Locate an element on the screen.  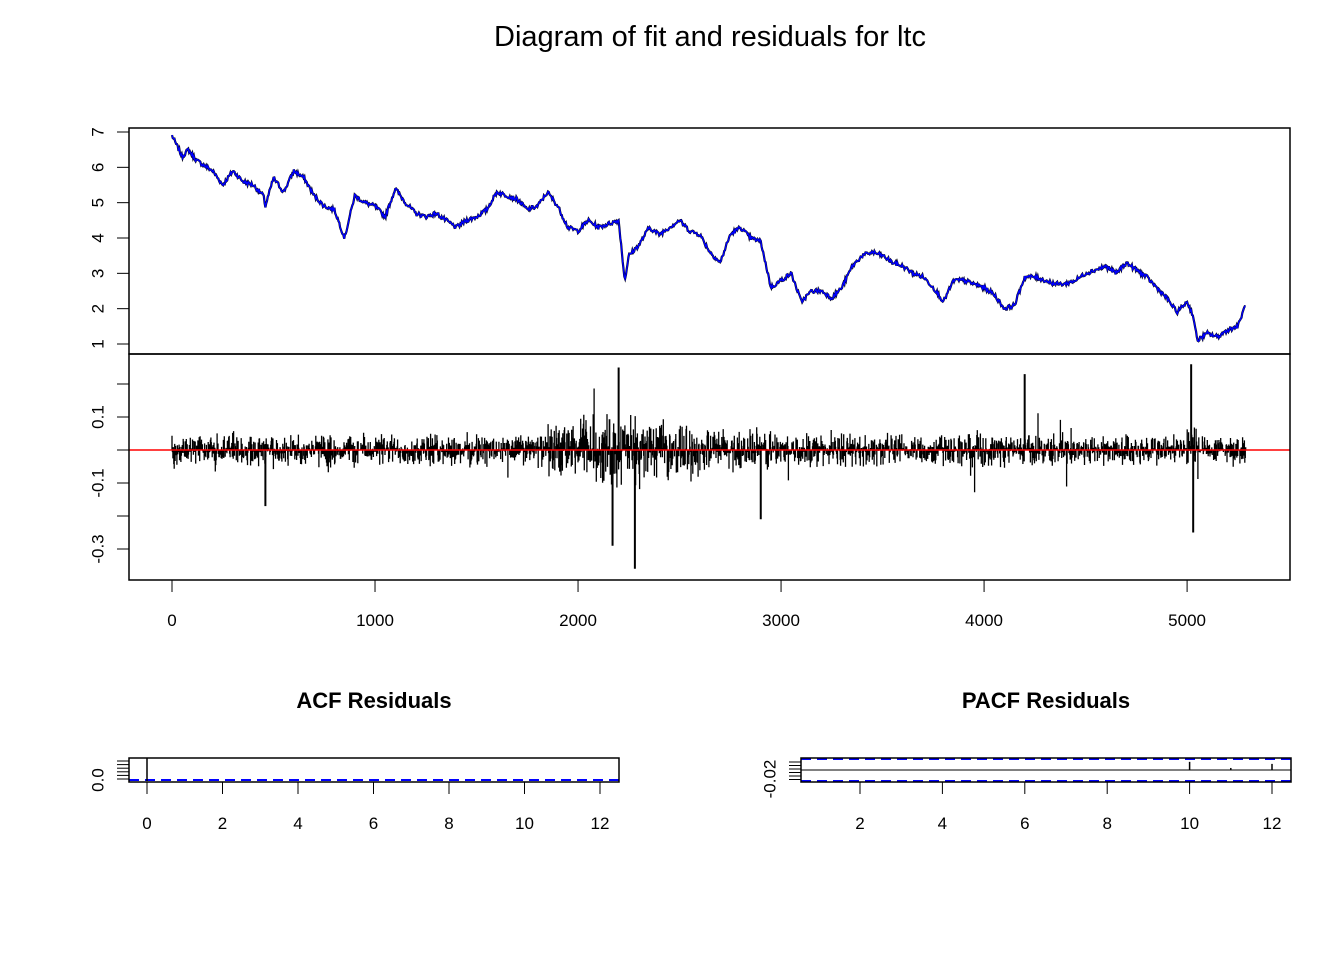
pacf-x-tick-label: 8 is located at coordinates (1106, 823).